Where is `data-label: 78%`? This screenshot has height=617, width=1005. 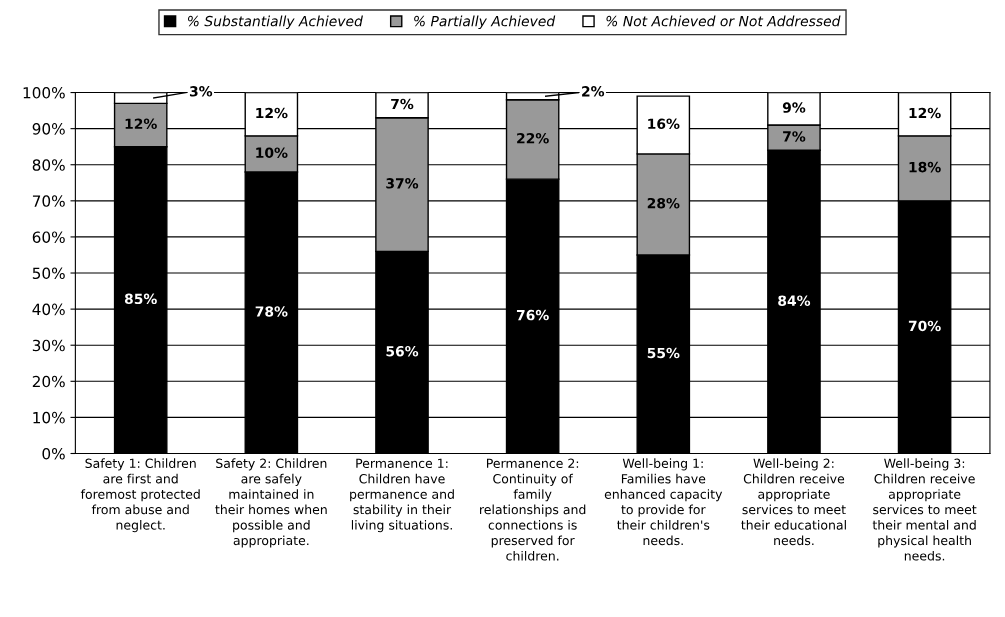
data-label: 78% is located at coordinates (271, 311).